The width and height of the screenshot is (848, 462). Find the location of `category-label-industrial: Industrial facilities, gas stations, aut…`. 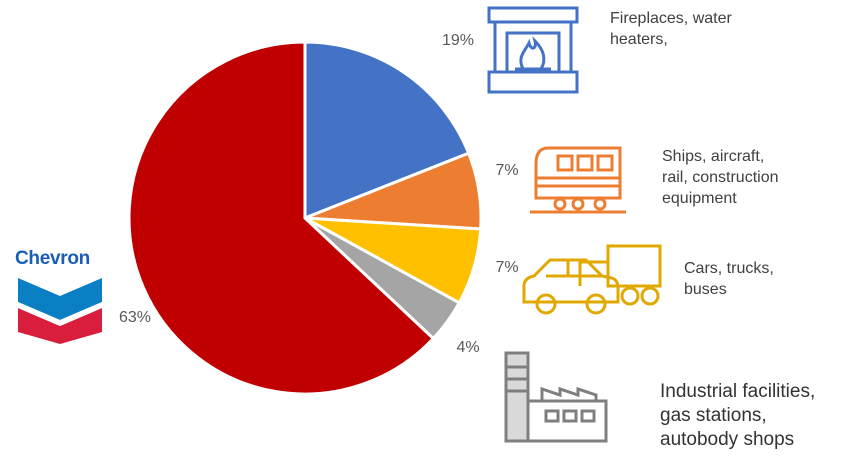

category-label-industrial: Industrial facilities, gas stations, aut… is located at coordinates (737, 416).